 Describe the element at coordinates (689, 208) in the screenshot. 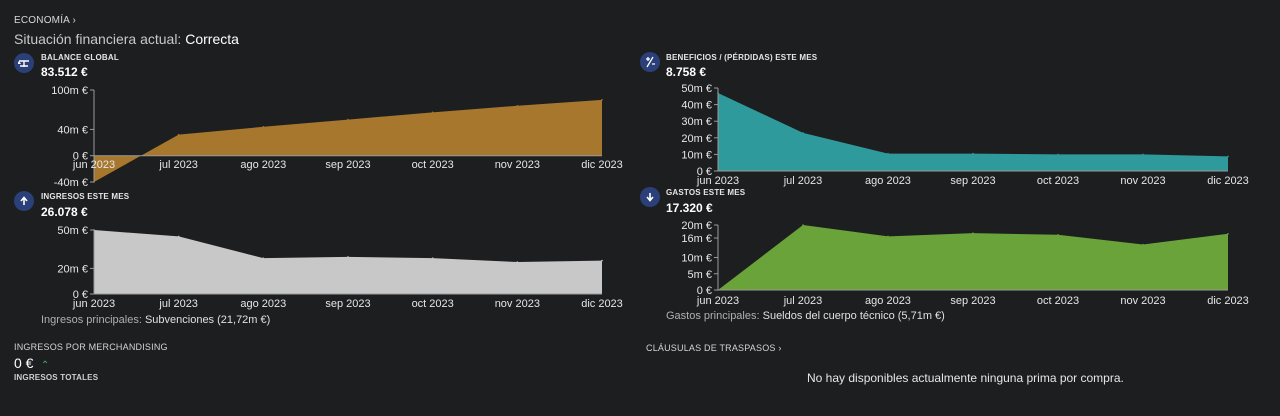

I see `expenses-value: 17.320 €` at that location.